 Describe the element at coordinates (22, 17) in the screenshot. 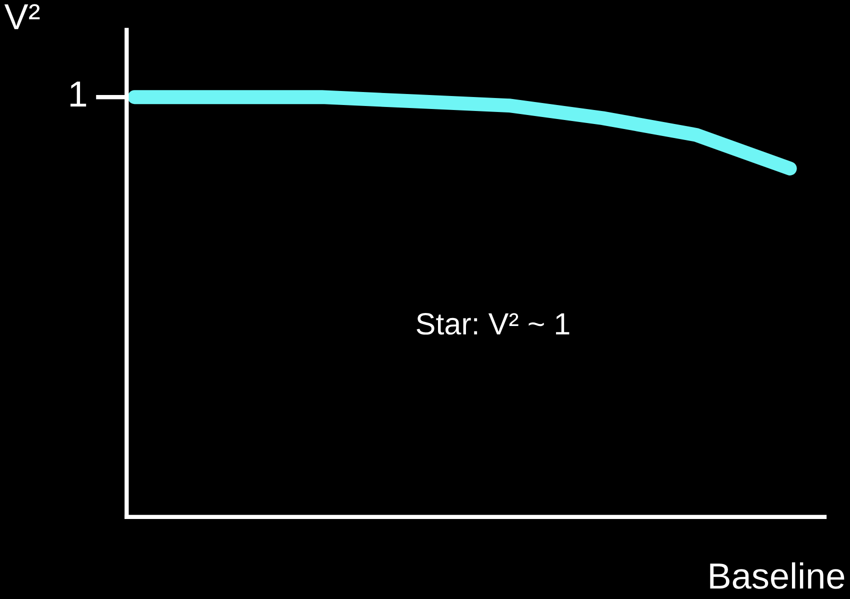

I see `y-axis-title: V²` at that location.